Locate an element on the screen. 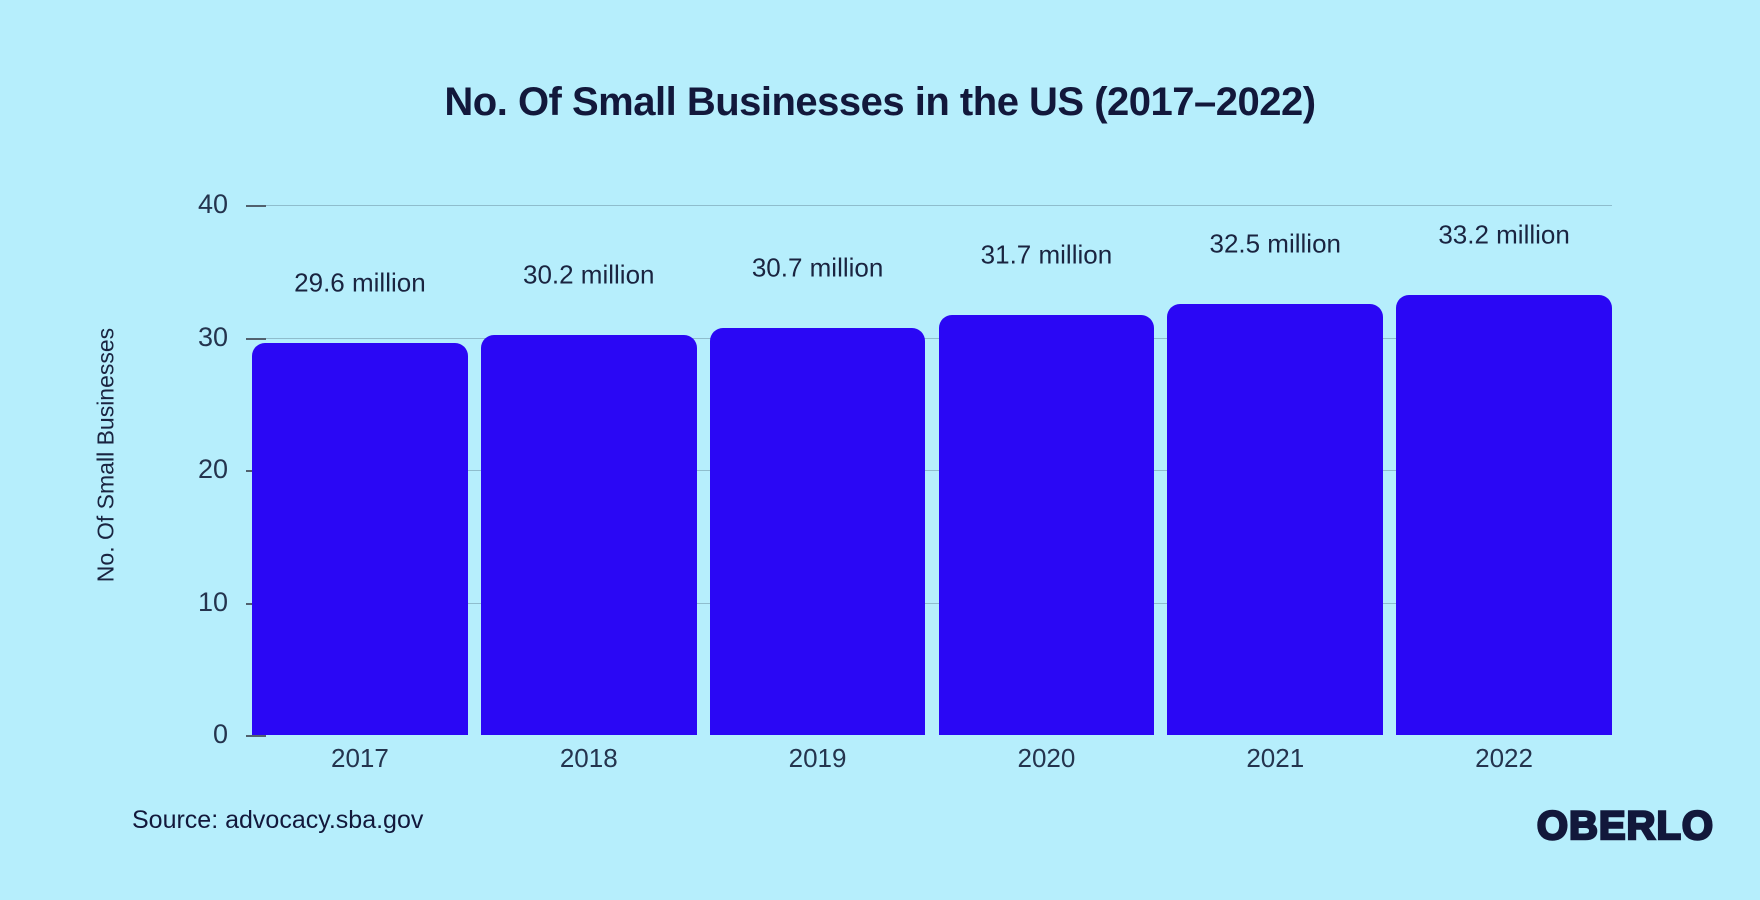 The width and height of the screenshot is (1760, 900). bar-2018 is located at coordinates (588, 534).